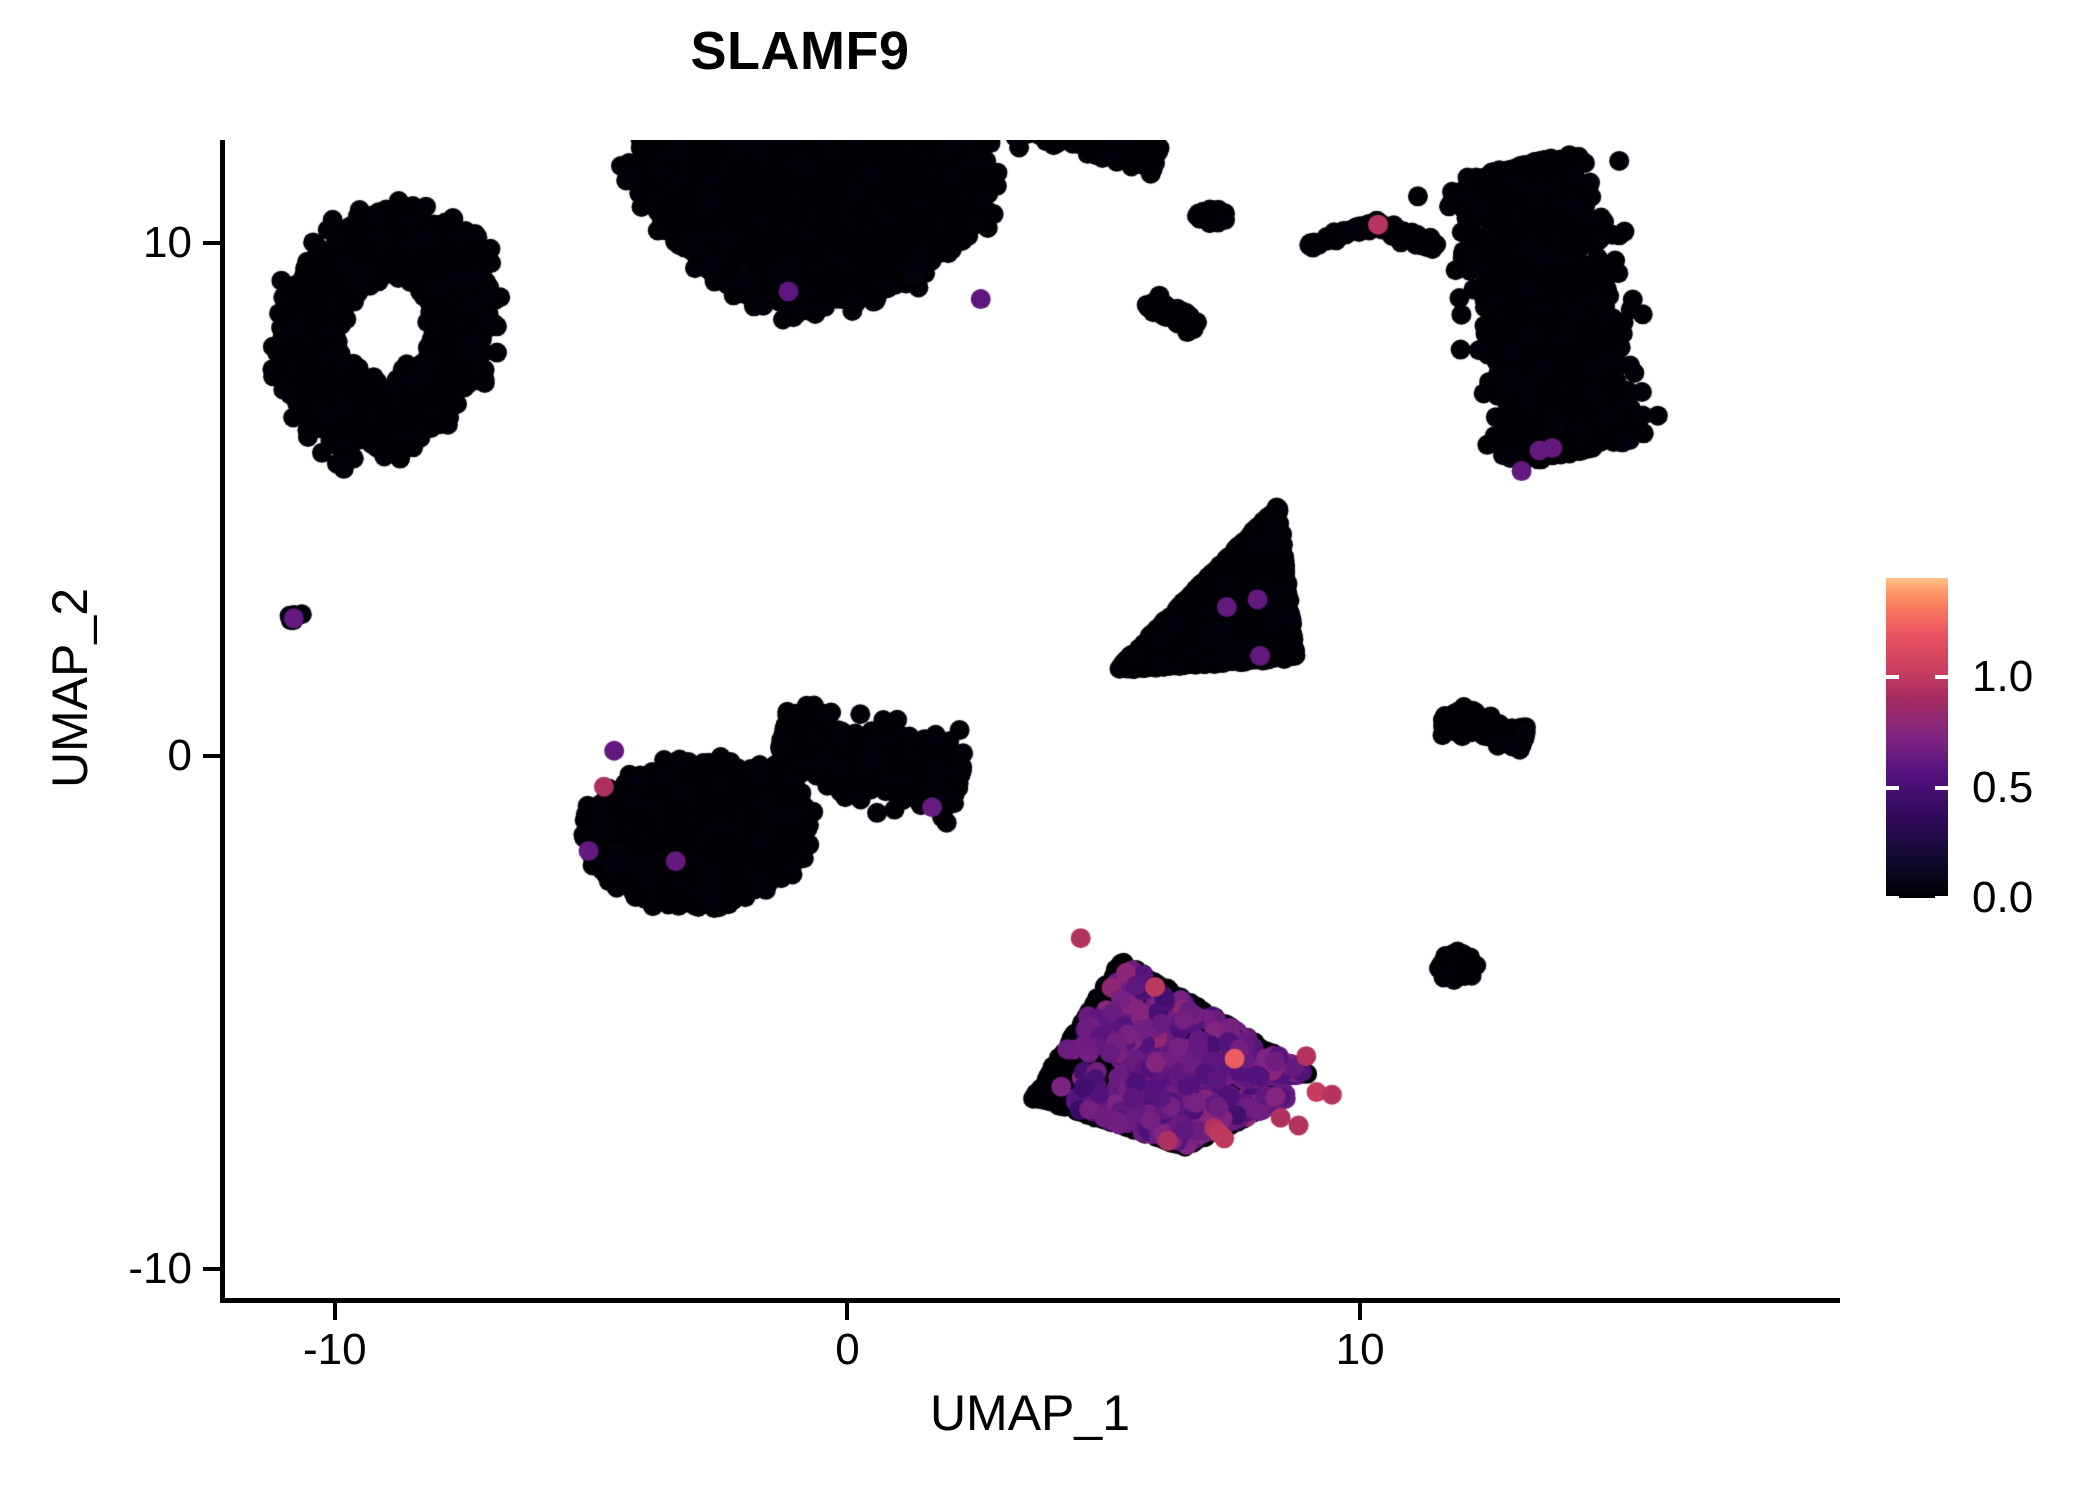 Image resolution: width=2100 pixels, height=1500 pixels. Describe the element at coordinates (70, 688) in the screenshot. I see `y-axis-title: UMAP_2` at that location.